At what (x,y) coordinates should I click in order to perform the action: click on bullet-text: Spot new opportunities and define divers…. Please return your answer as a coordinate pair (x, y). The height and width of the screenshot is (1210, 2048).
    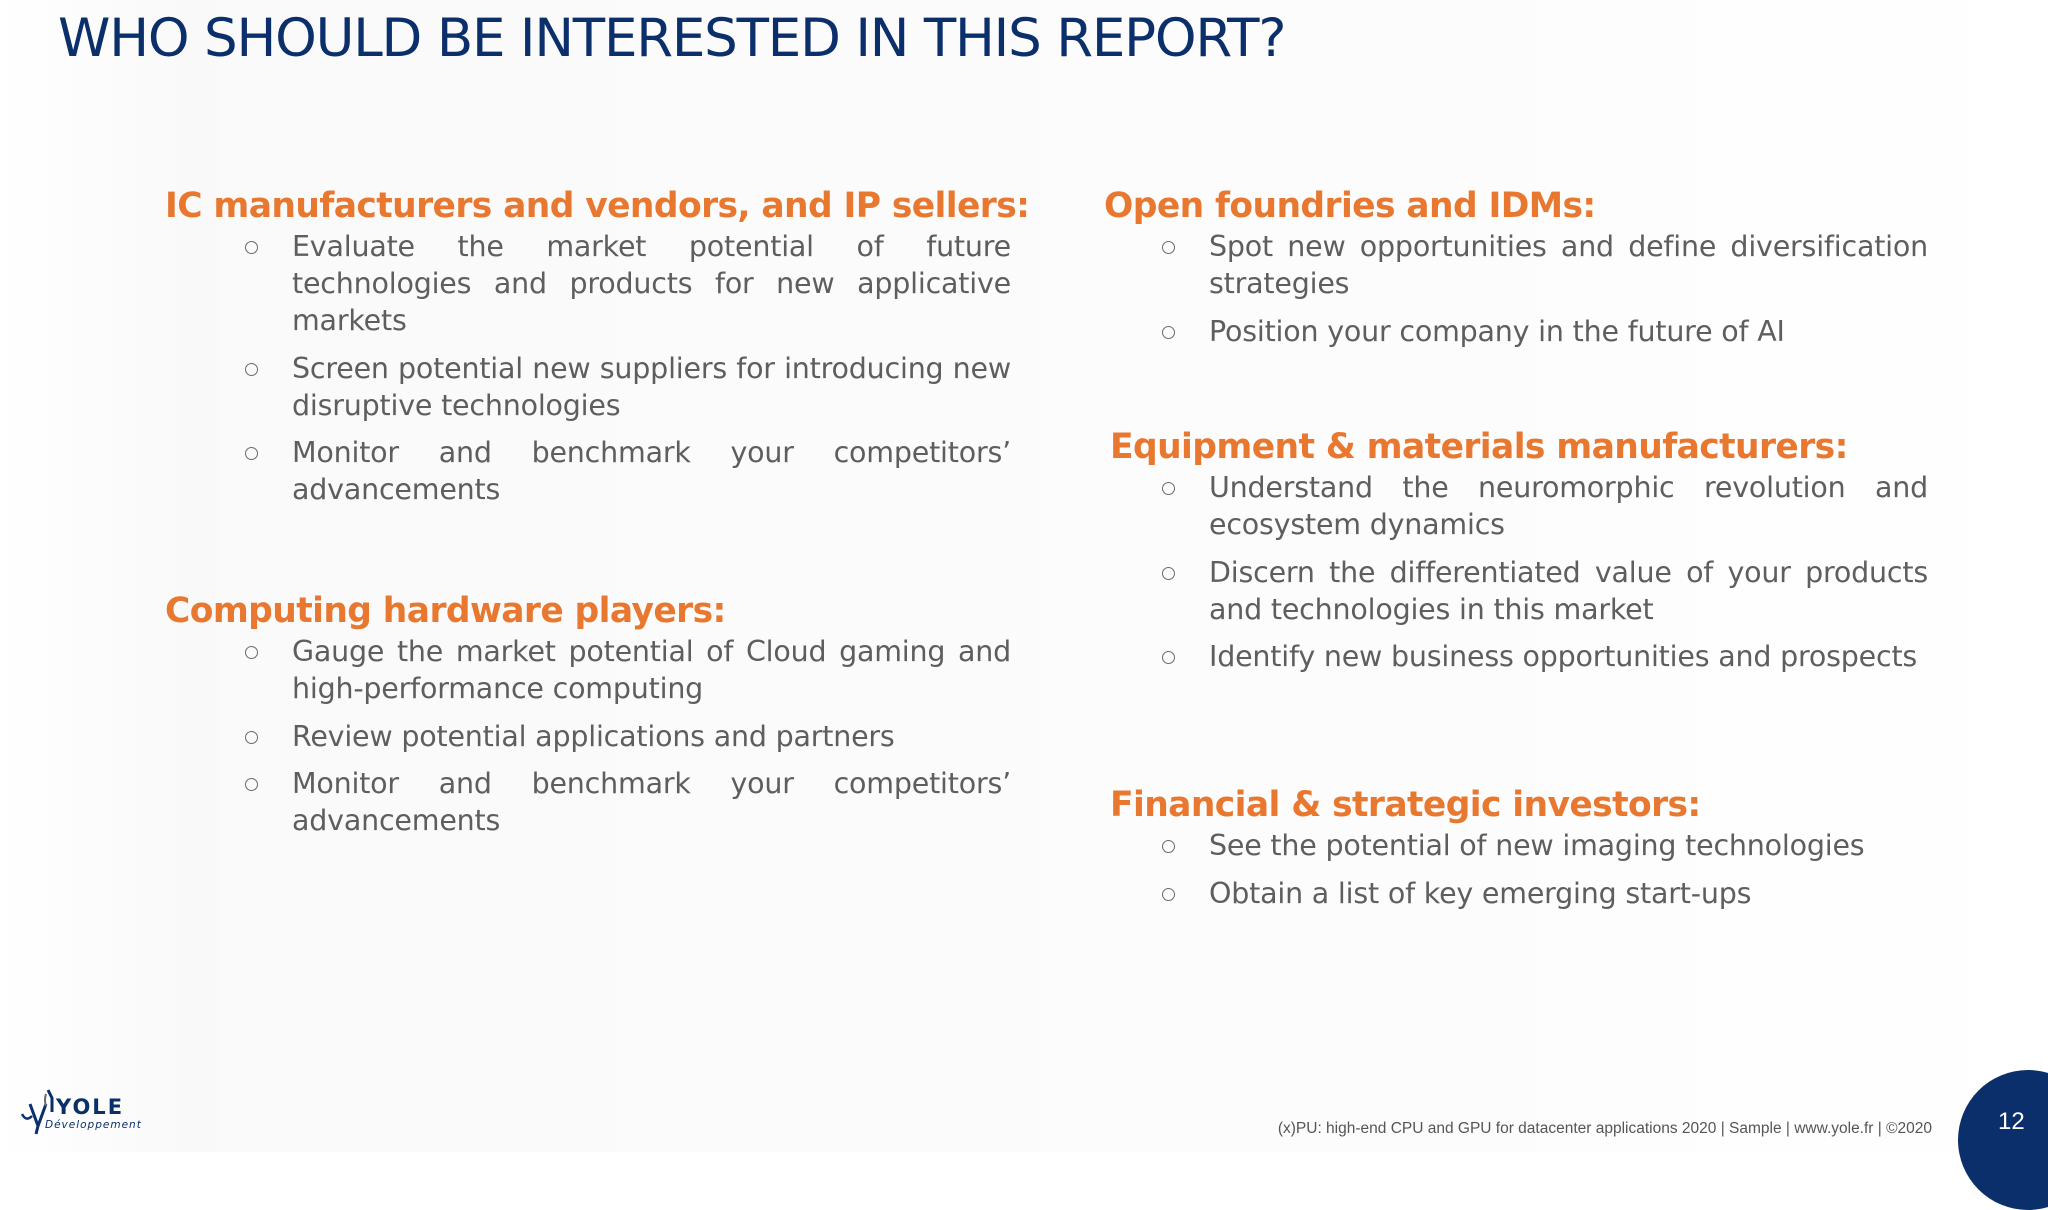
    Looking at the image, I should click on (1568, 265).